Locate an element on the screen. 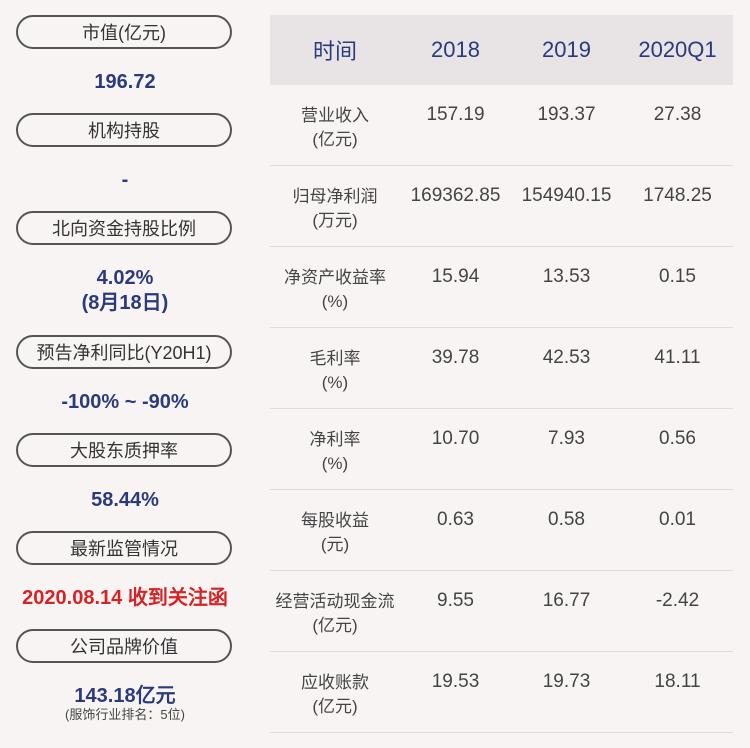  row-label: 应收账款 (亿元) is located at coordinates (335, 694).